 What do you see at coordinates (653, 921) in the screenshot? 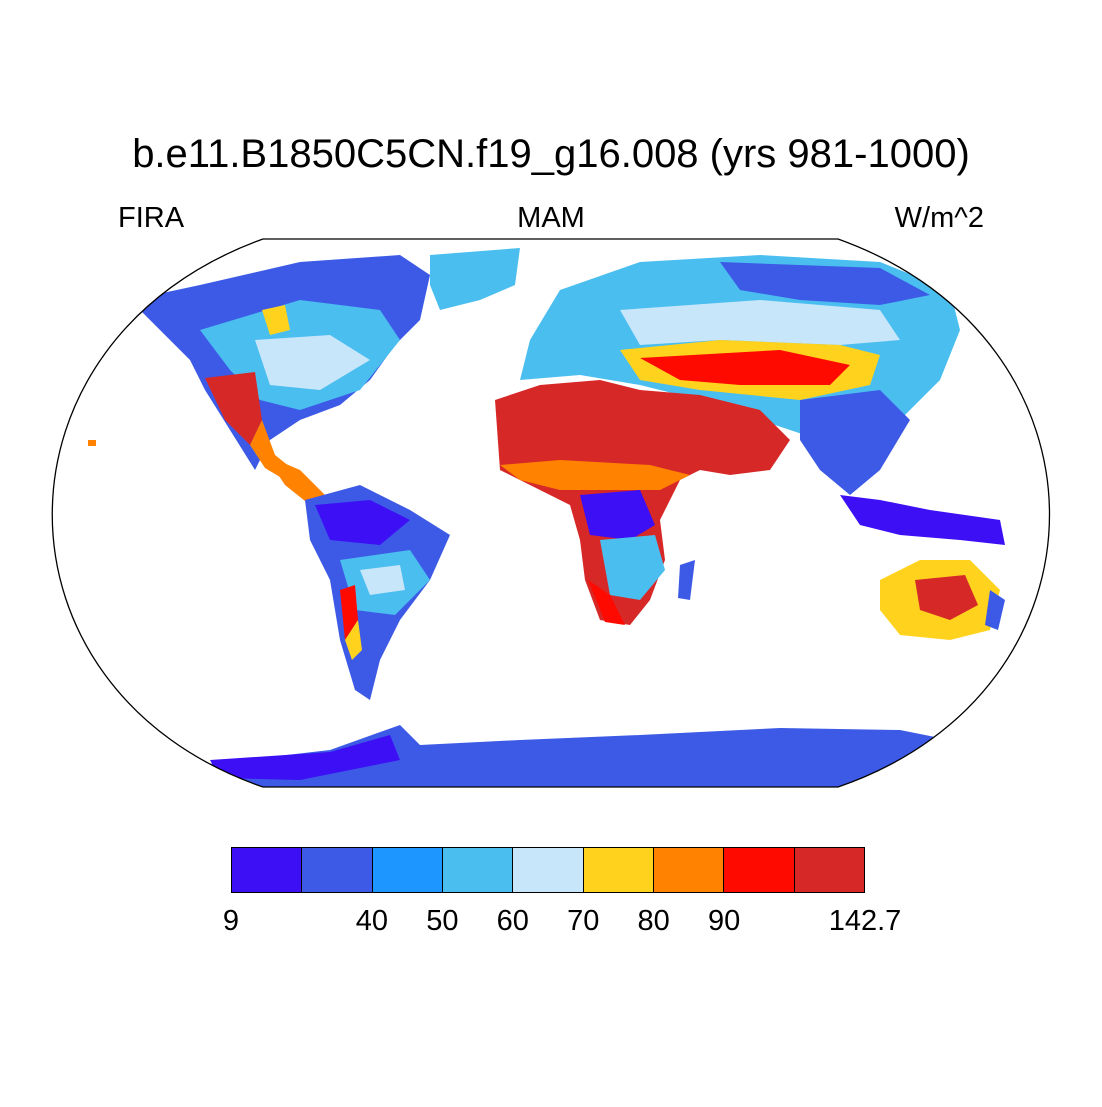
I see `colorbar-tick-label: 80` at bounding box center [653, 921].